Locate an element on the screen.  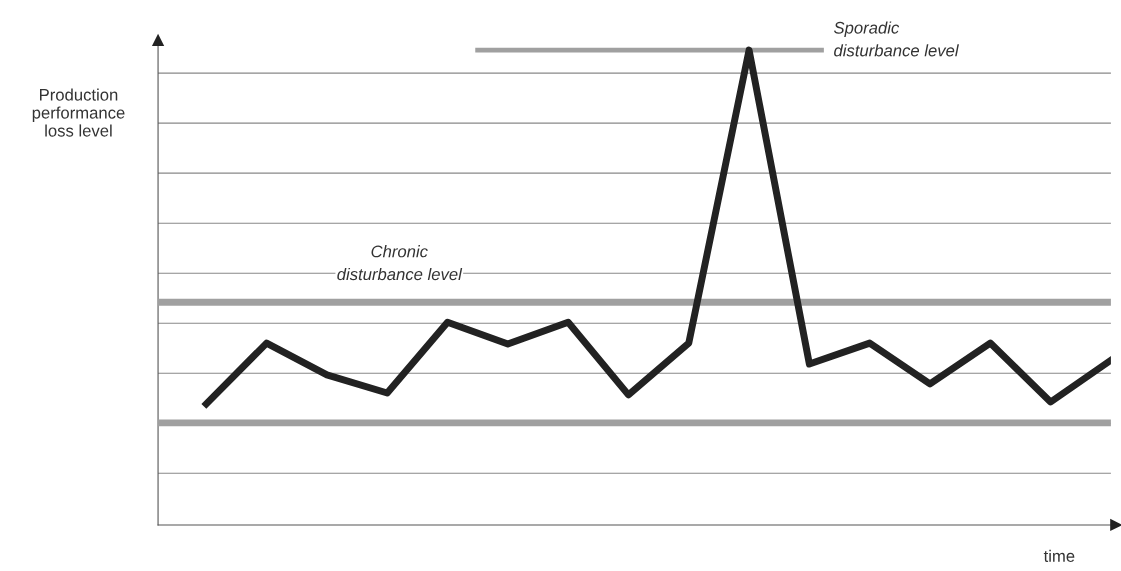
ref-line-label: Sporadic disturbance level is located at coordinates (896, 39).